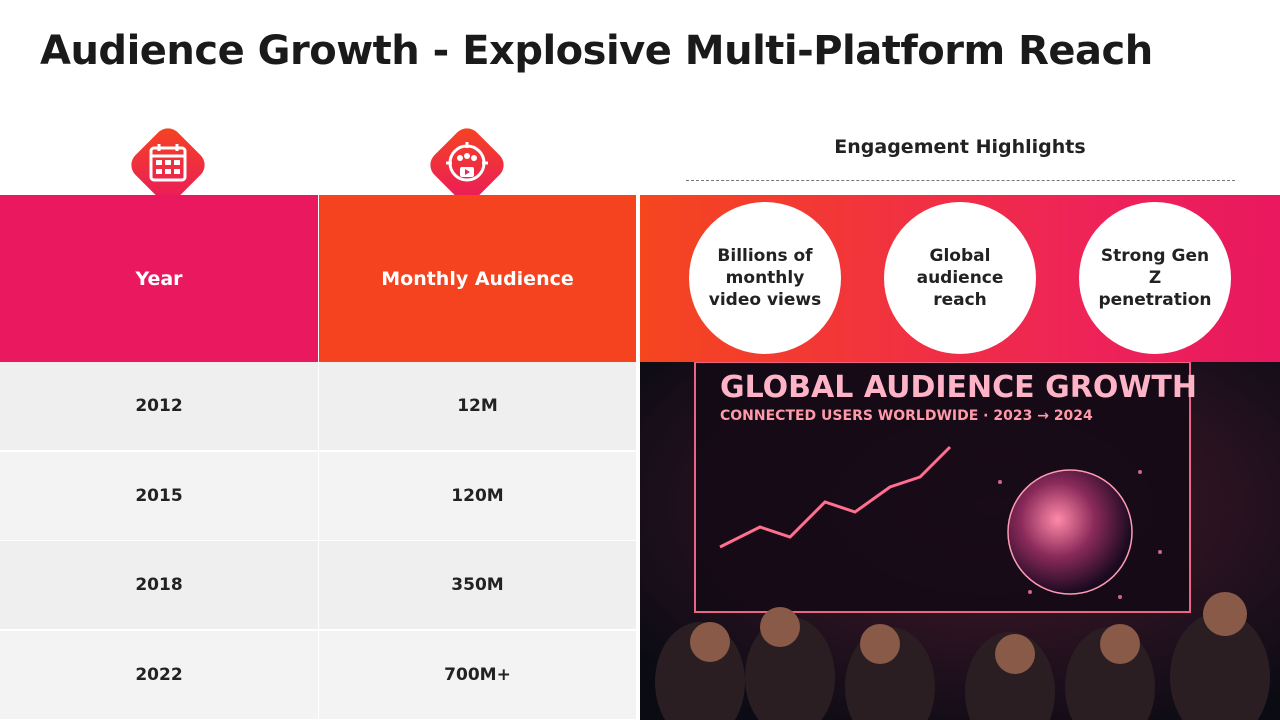 This screenshot has height=720, width=1280. What do you see at coordinates (906, 416) in the screenshot?
I see `image-subtitle: CONNECTED USERS WORLDWIDE · 2023 → 2024` at bounding box center [906, 416].